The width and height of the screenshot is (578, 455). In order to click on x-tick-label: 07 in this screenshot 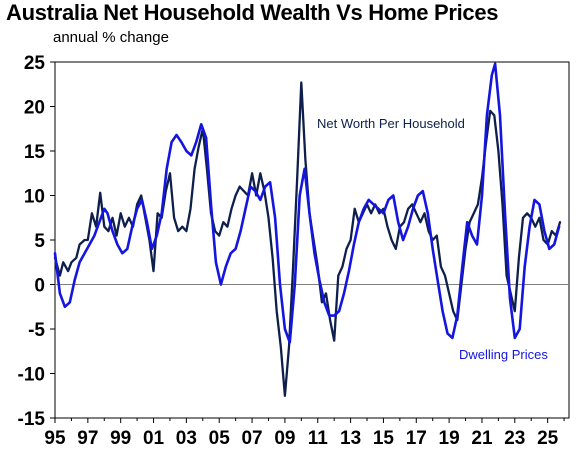, I will do `click(251, 438)`.